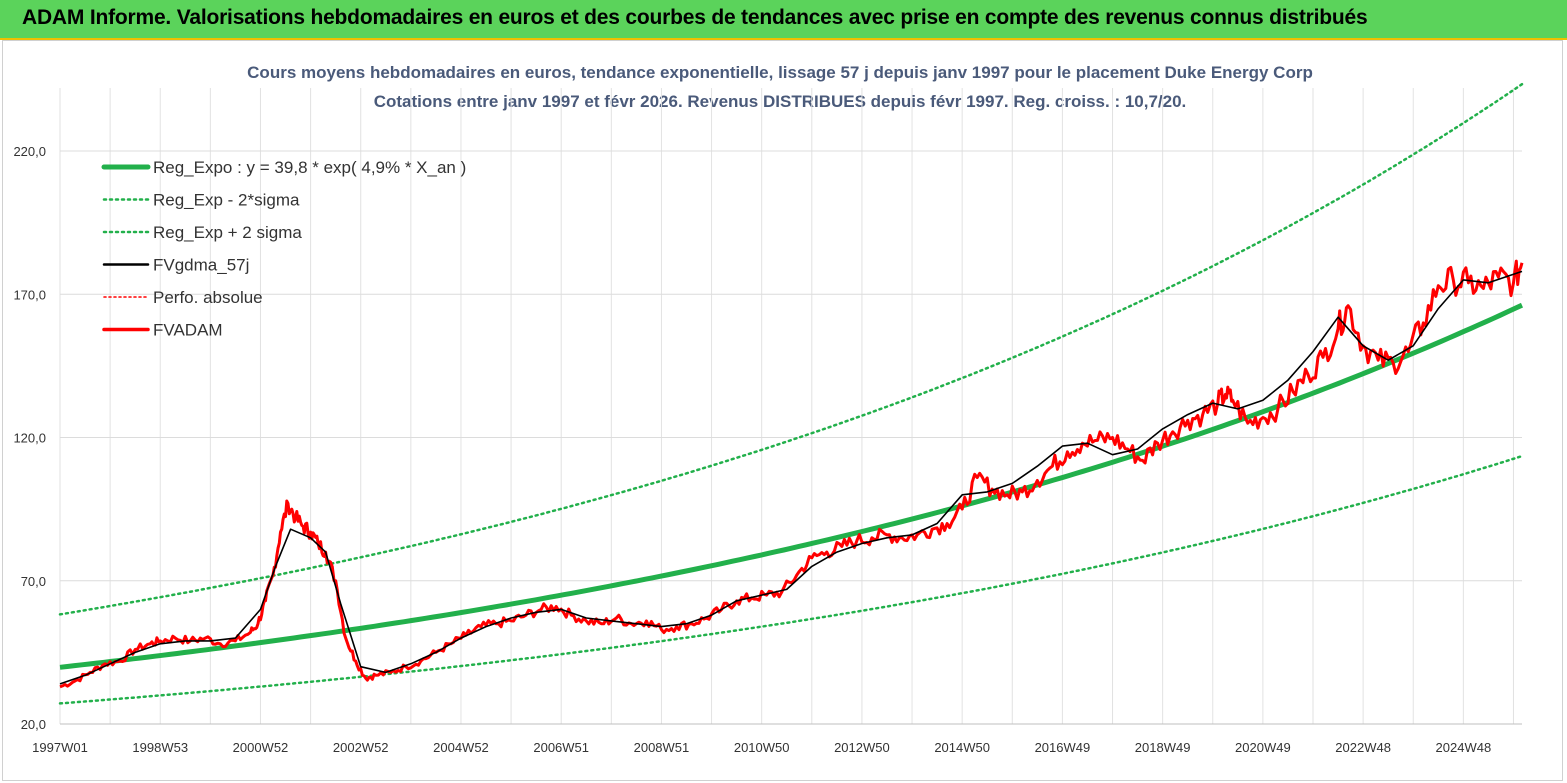 The width and height of the screenshot is (1567, 783). I want to click on x-tick-label: 2022W48, so click(1363, 747).